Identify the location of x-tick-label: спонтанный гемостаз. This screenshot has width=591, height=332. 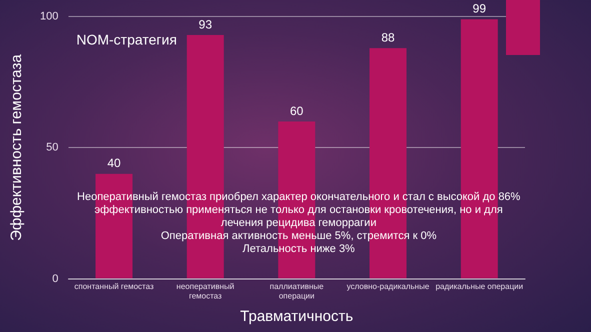
(114, 286).